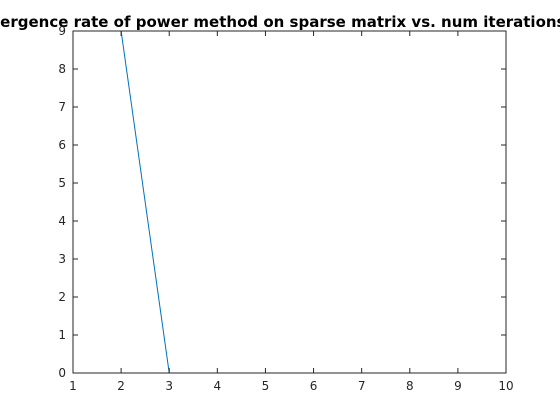 This screenshot has width=560, height=420. Describe the element at coordinates (62, 107) in the screenshot. I see `y-tick-label-7: 7` at that location.